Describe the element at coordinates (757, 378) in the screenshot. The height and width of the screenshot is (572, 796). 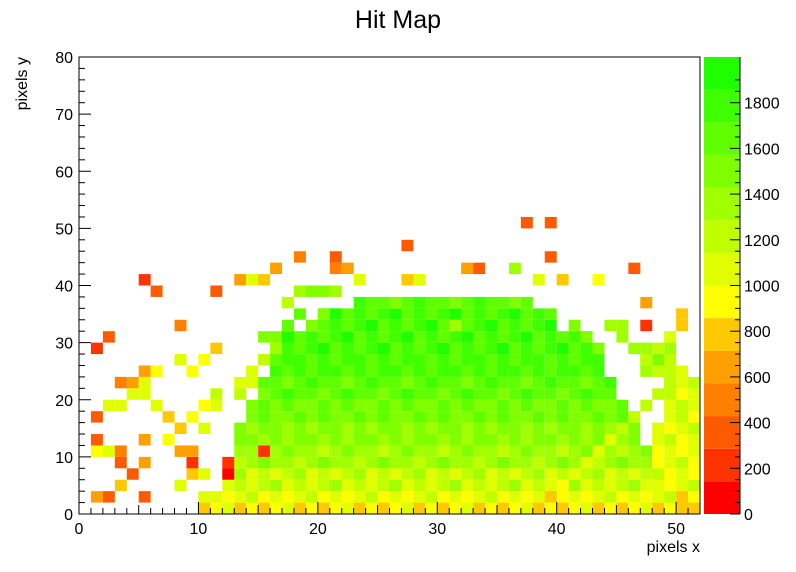
I see `palette-tick-label: 600` at that location.